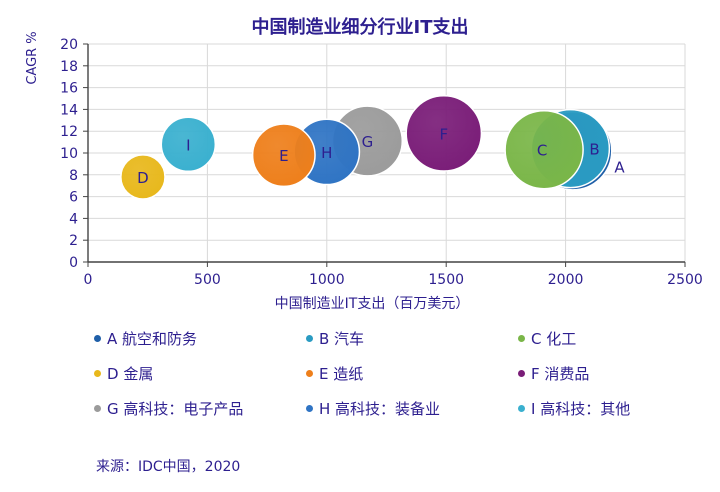 This screenshot has height=492, width=720. I want to click on chart-title: 中国制造业细分行业IT支出, so click(360, 27).